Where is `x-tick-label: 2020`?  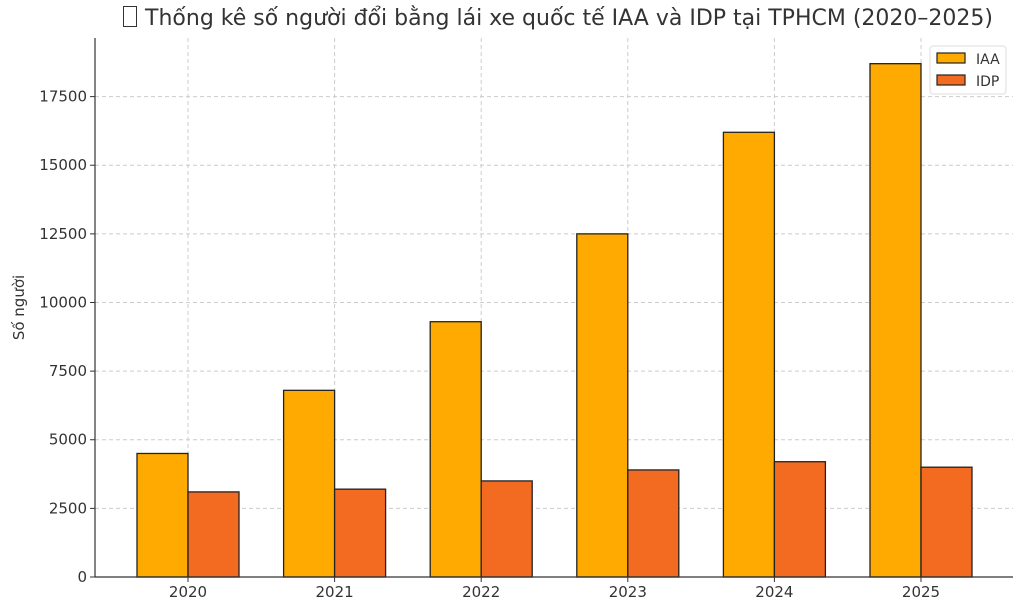 x-tick-label: 2020 is located at coordinates (188, 592).